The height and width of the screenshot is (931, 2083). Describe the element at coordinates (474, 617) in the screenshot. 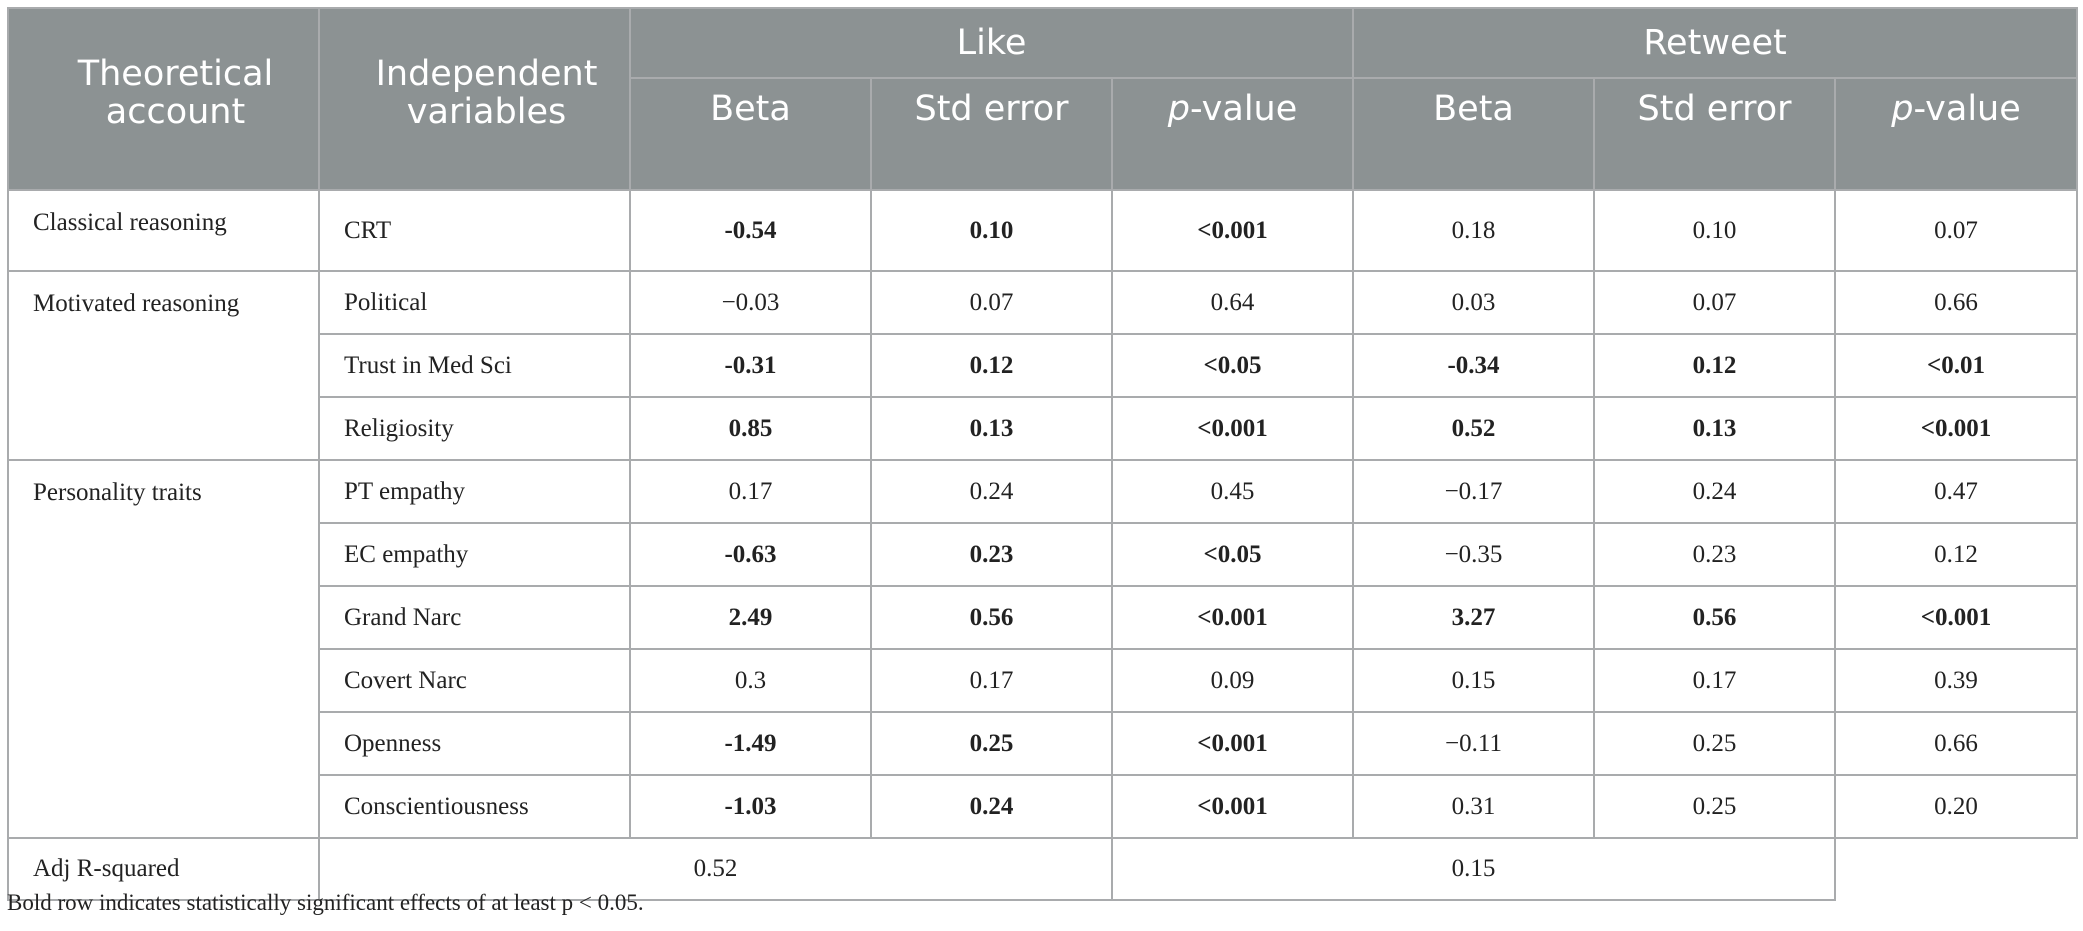

I see `variable-cell: Grand Narc` at that location.